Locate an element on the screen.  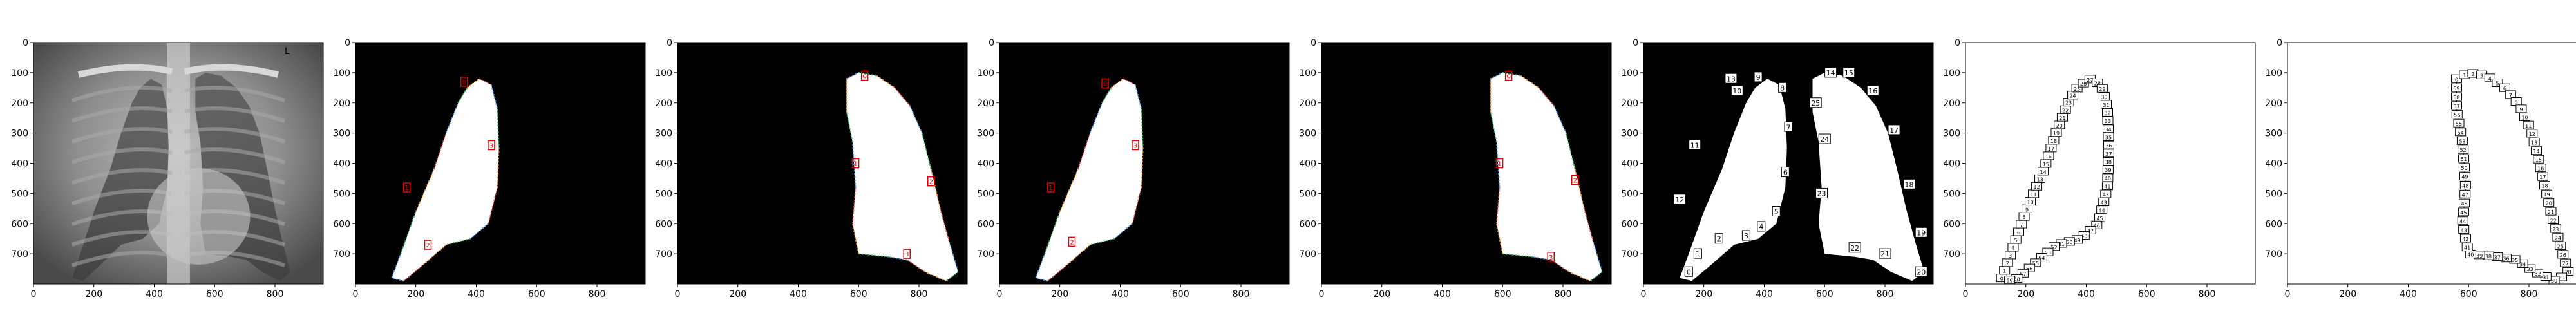
x-tick-label: 200 is located at coordinates (415, 294).